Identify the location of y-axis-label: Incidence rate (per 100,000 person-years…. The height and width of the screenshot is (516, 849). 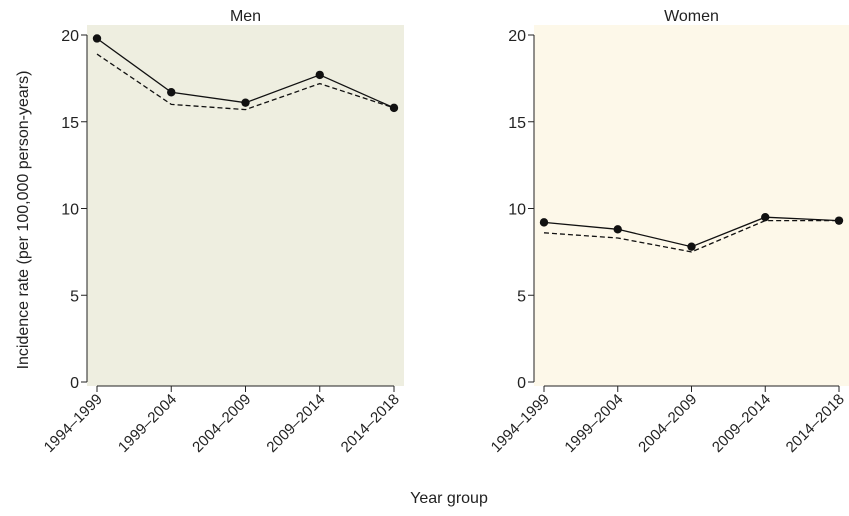
(23, 220).